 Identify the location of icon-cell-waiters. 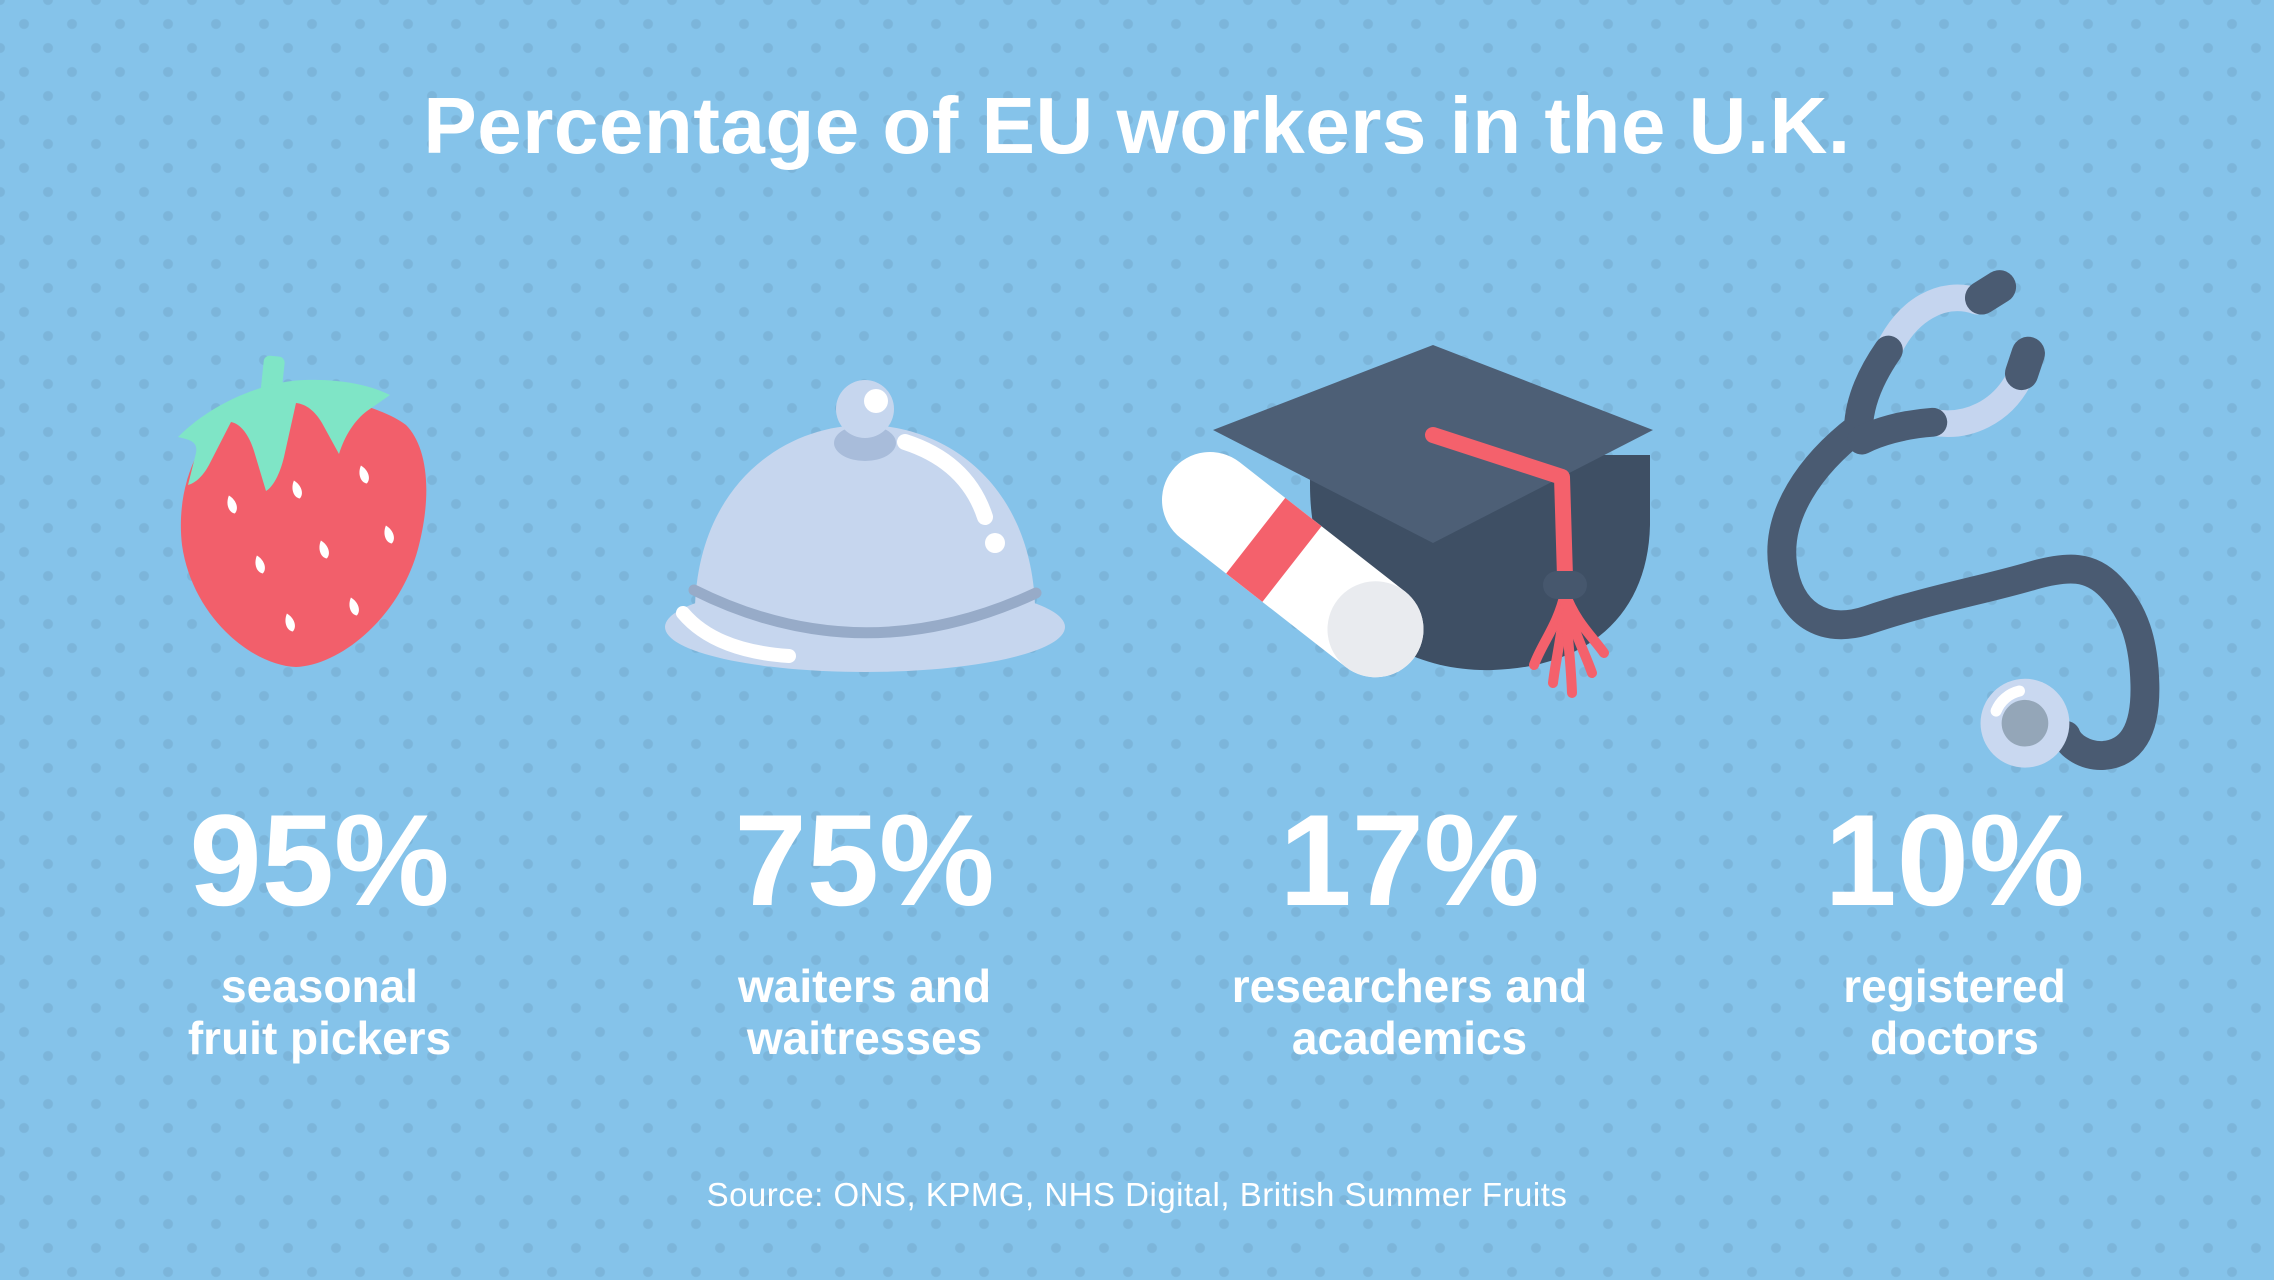
(864, 520).